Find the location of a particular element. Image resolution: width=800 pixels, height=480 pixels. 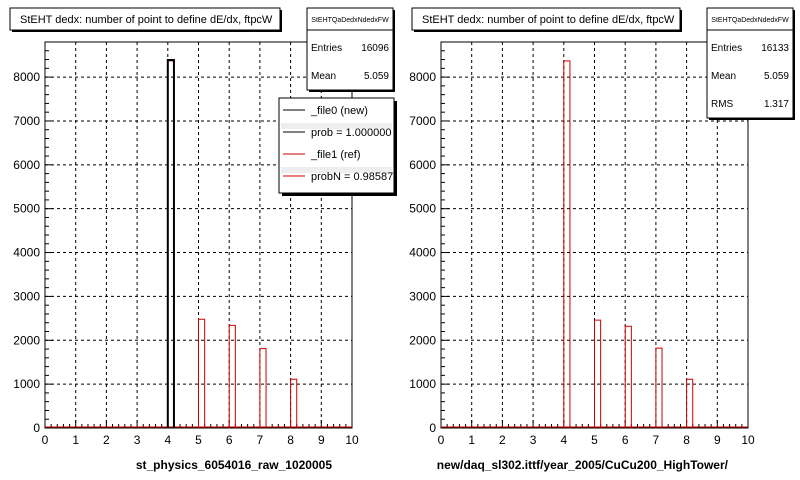

legend-entry-label: _file0 (new) is located at coordinates (339, 111).